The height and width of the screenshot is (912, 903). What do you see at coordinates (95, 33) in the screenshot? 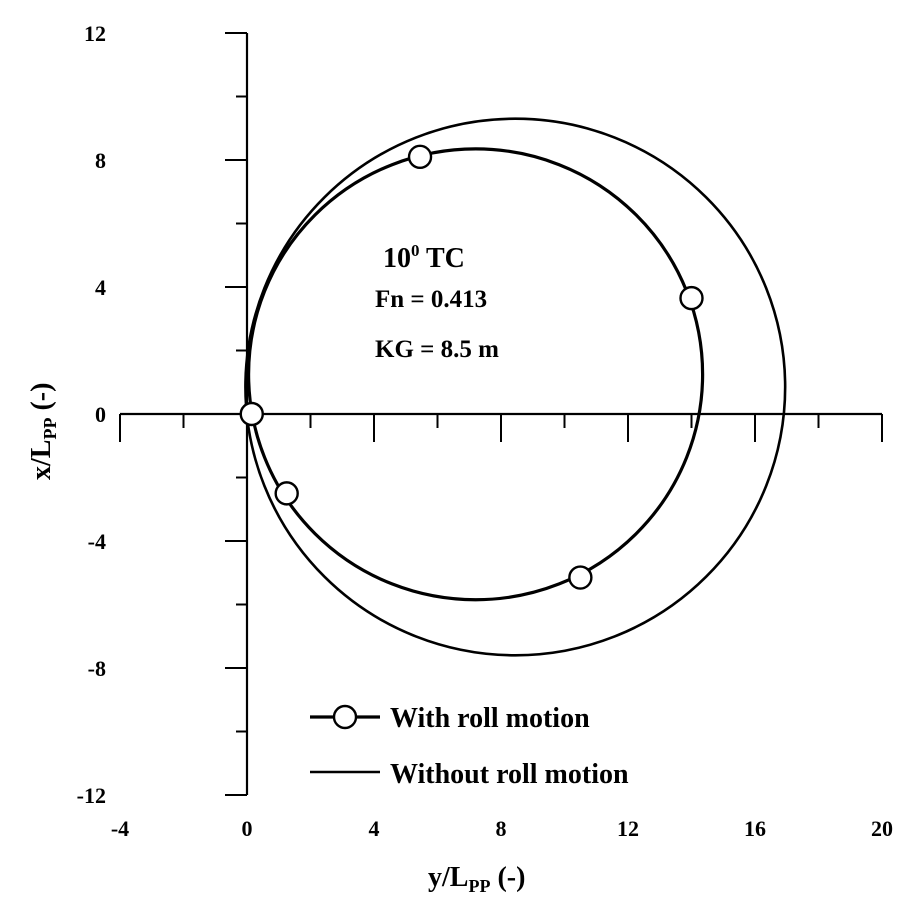
I see `y-tick-label: 12` at bounding box center [95, 33].